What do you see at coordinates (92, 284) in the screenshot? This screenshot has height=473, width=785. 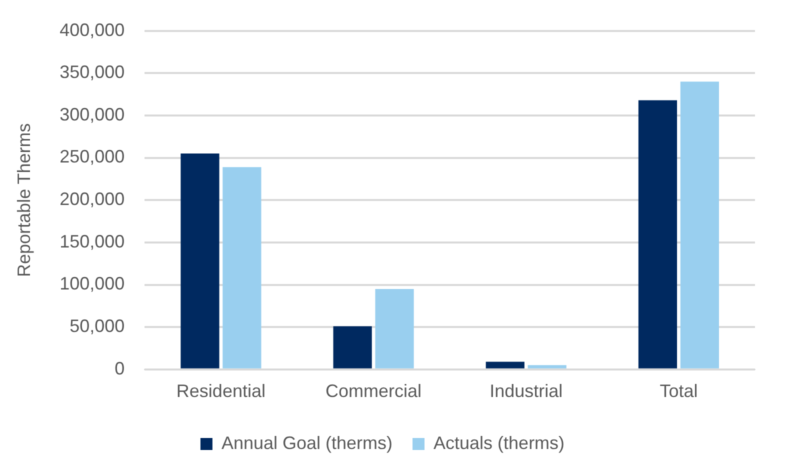 I see `y-tick-label: 100,000` at bounding box center [92, 284].